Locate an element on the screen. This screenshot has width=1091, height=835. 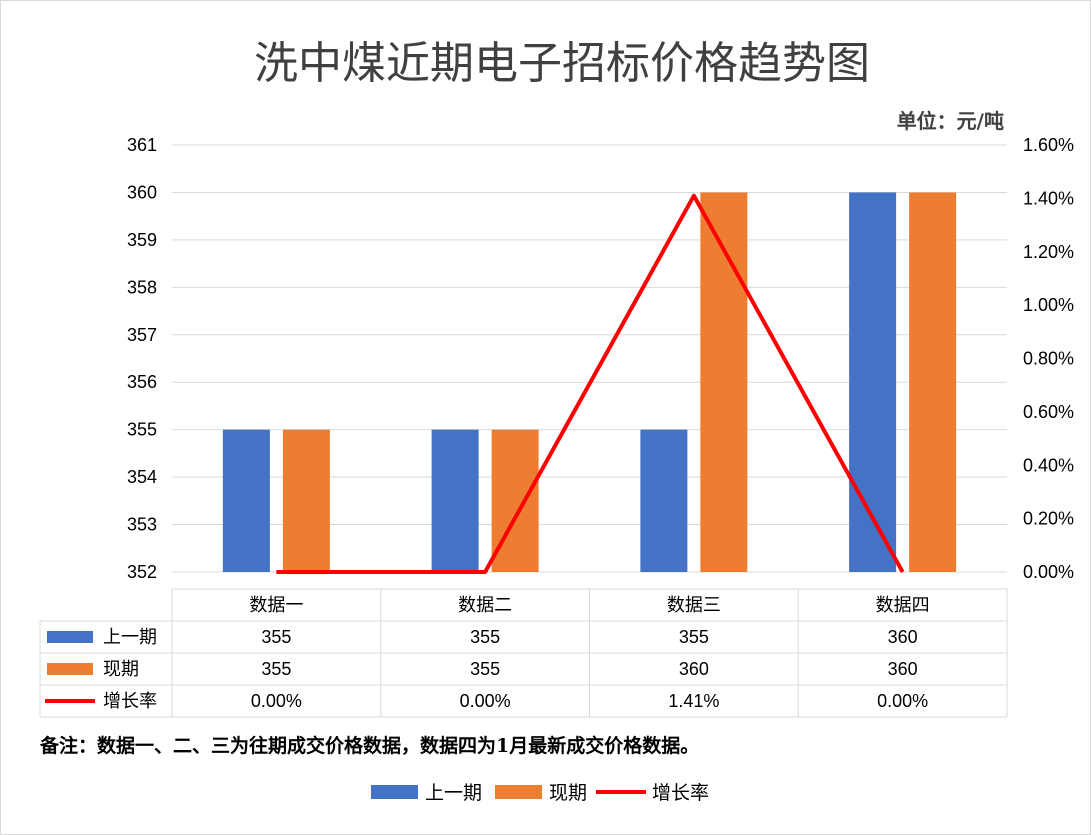
table-cell: 1.41% is located at coordinates (693, 701).